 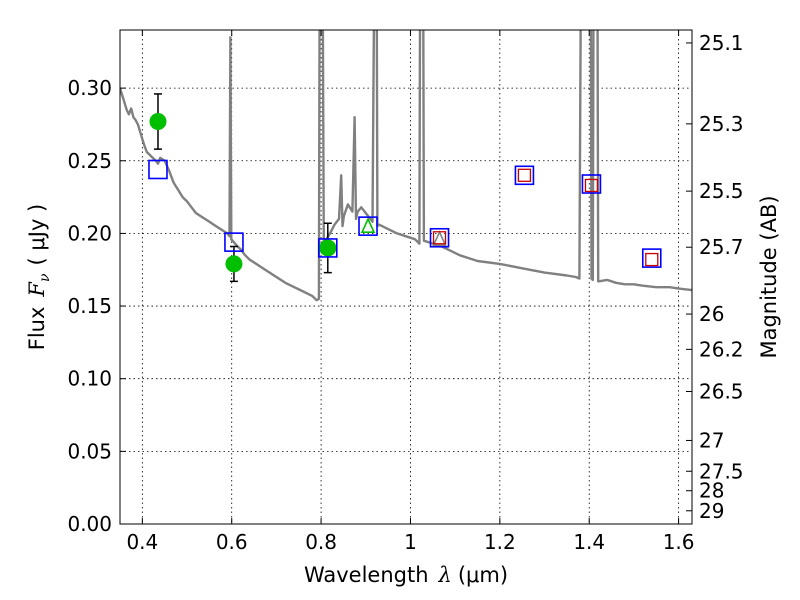 What do you see at coordinates (89, 88) in the screenshot?
I see `y-tick-label-6: 0.30` at bounding box center [89, 88].